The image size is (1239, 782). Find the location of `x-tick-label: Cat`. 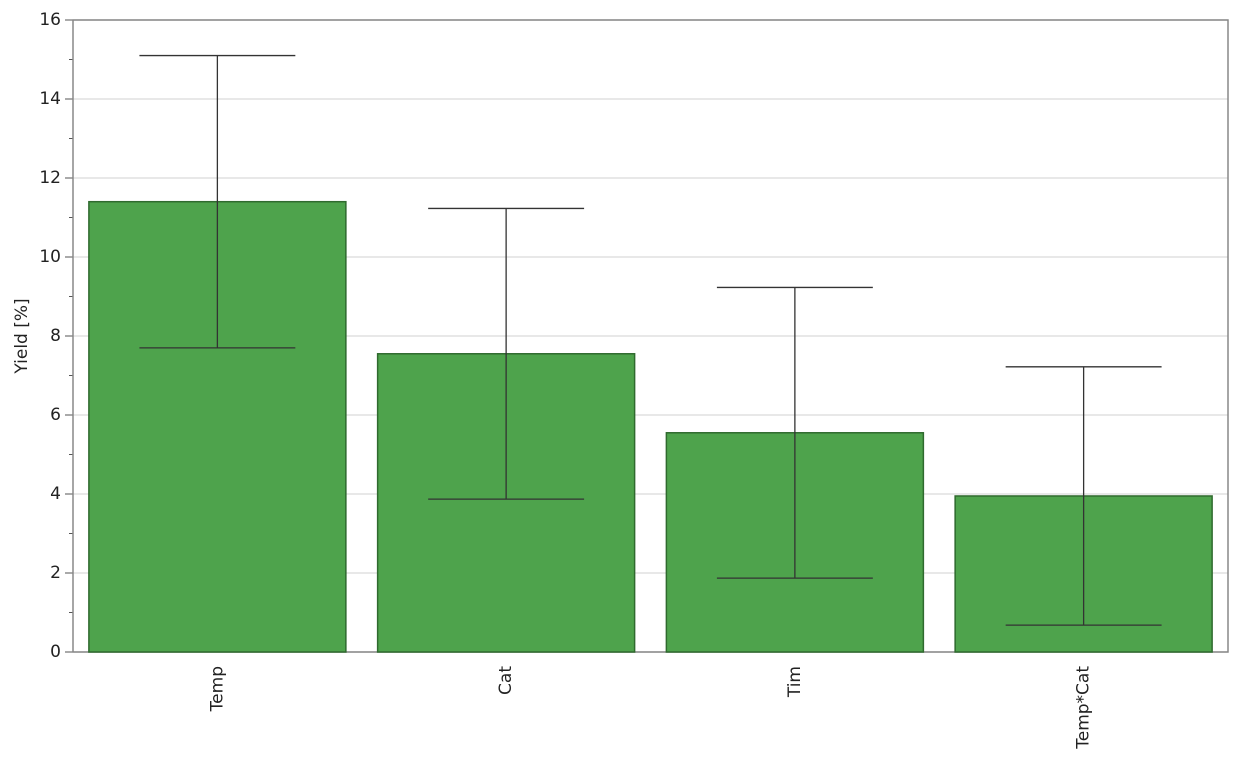

x-tick-label: Cat is located at coordinates (506, 680).